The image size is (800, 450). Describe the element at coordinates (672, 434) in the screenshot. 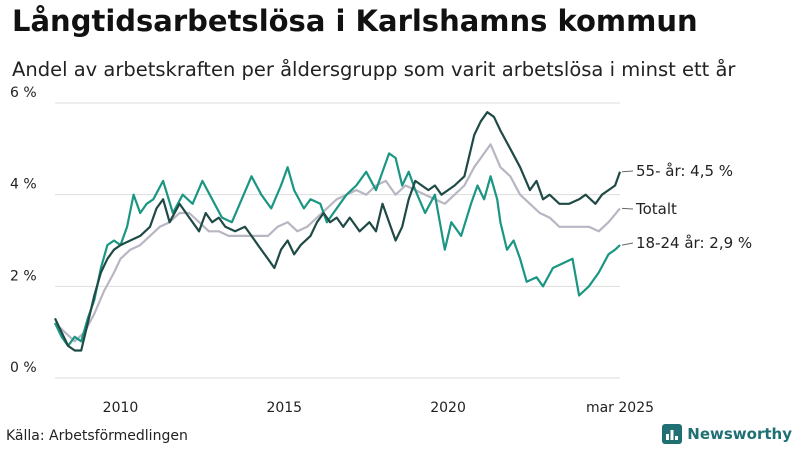

I see `newsworthy-logo-icon` at that location.